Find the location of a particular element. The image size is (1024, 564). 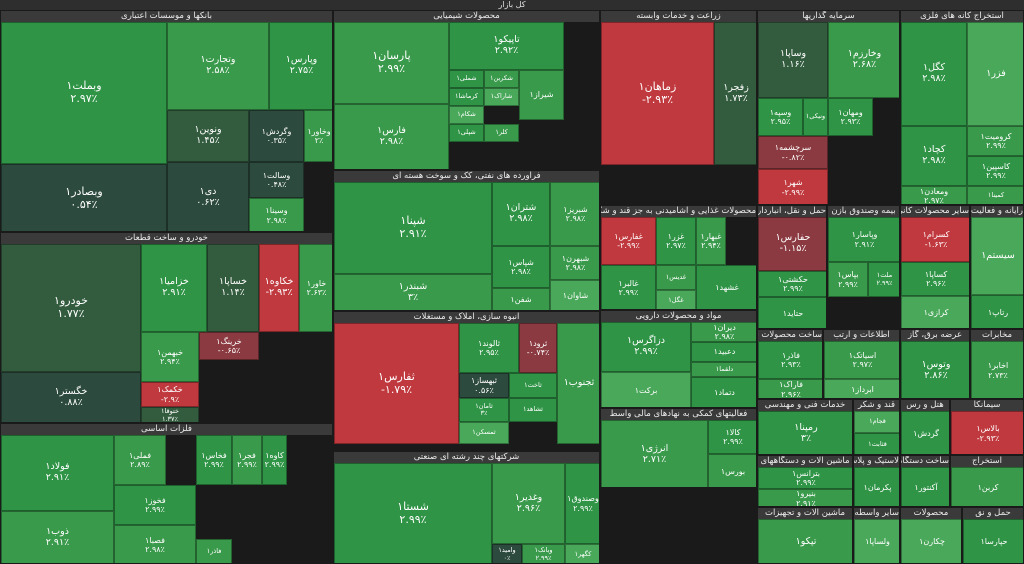

sector-30: ساخت دستگاهها آکنتور۱ is located at coordinates (925, 481).